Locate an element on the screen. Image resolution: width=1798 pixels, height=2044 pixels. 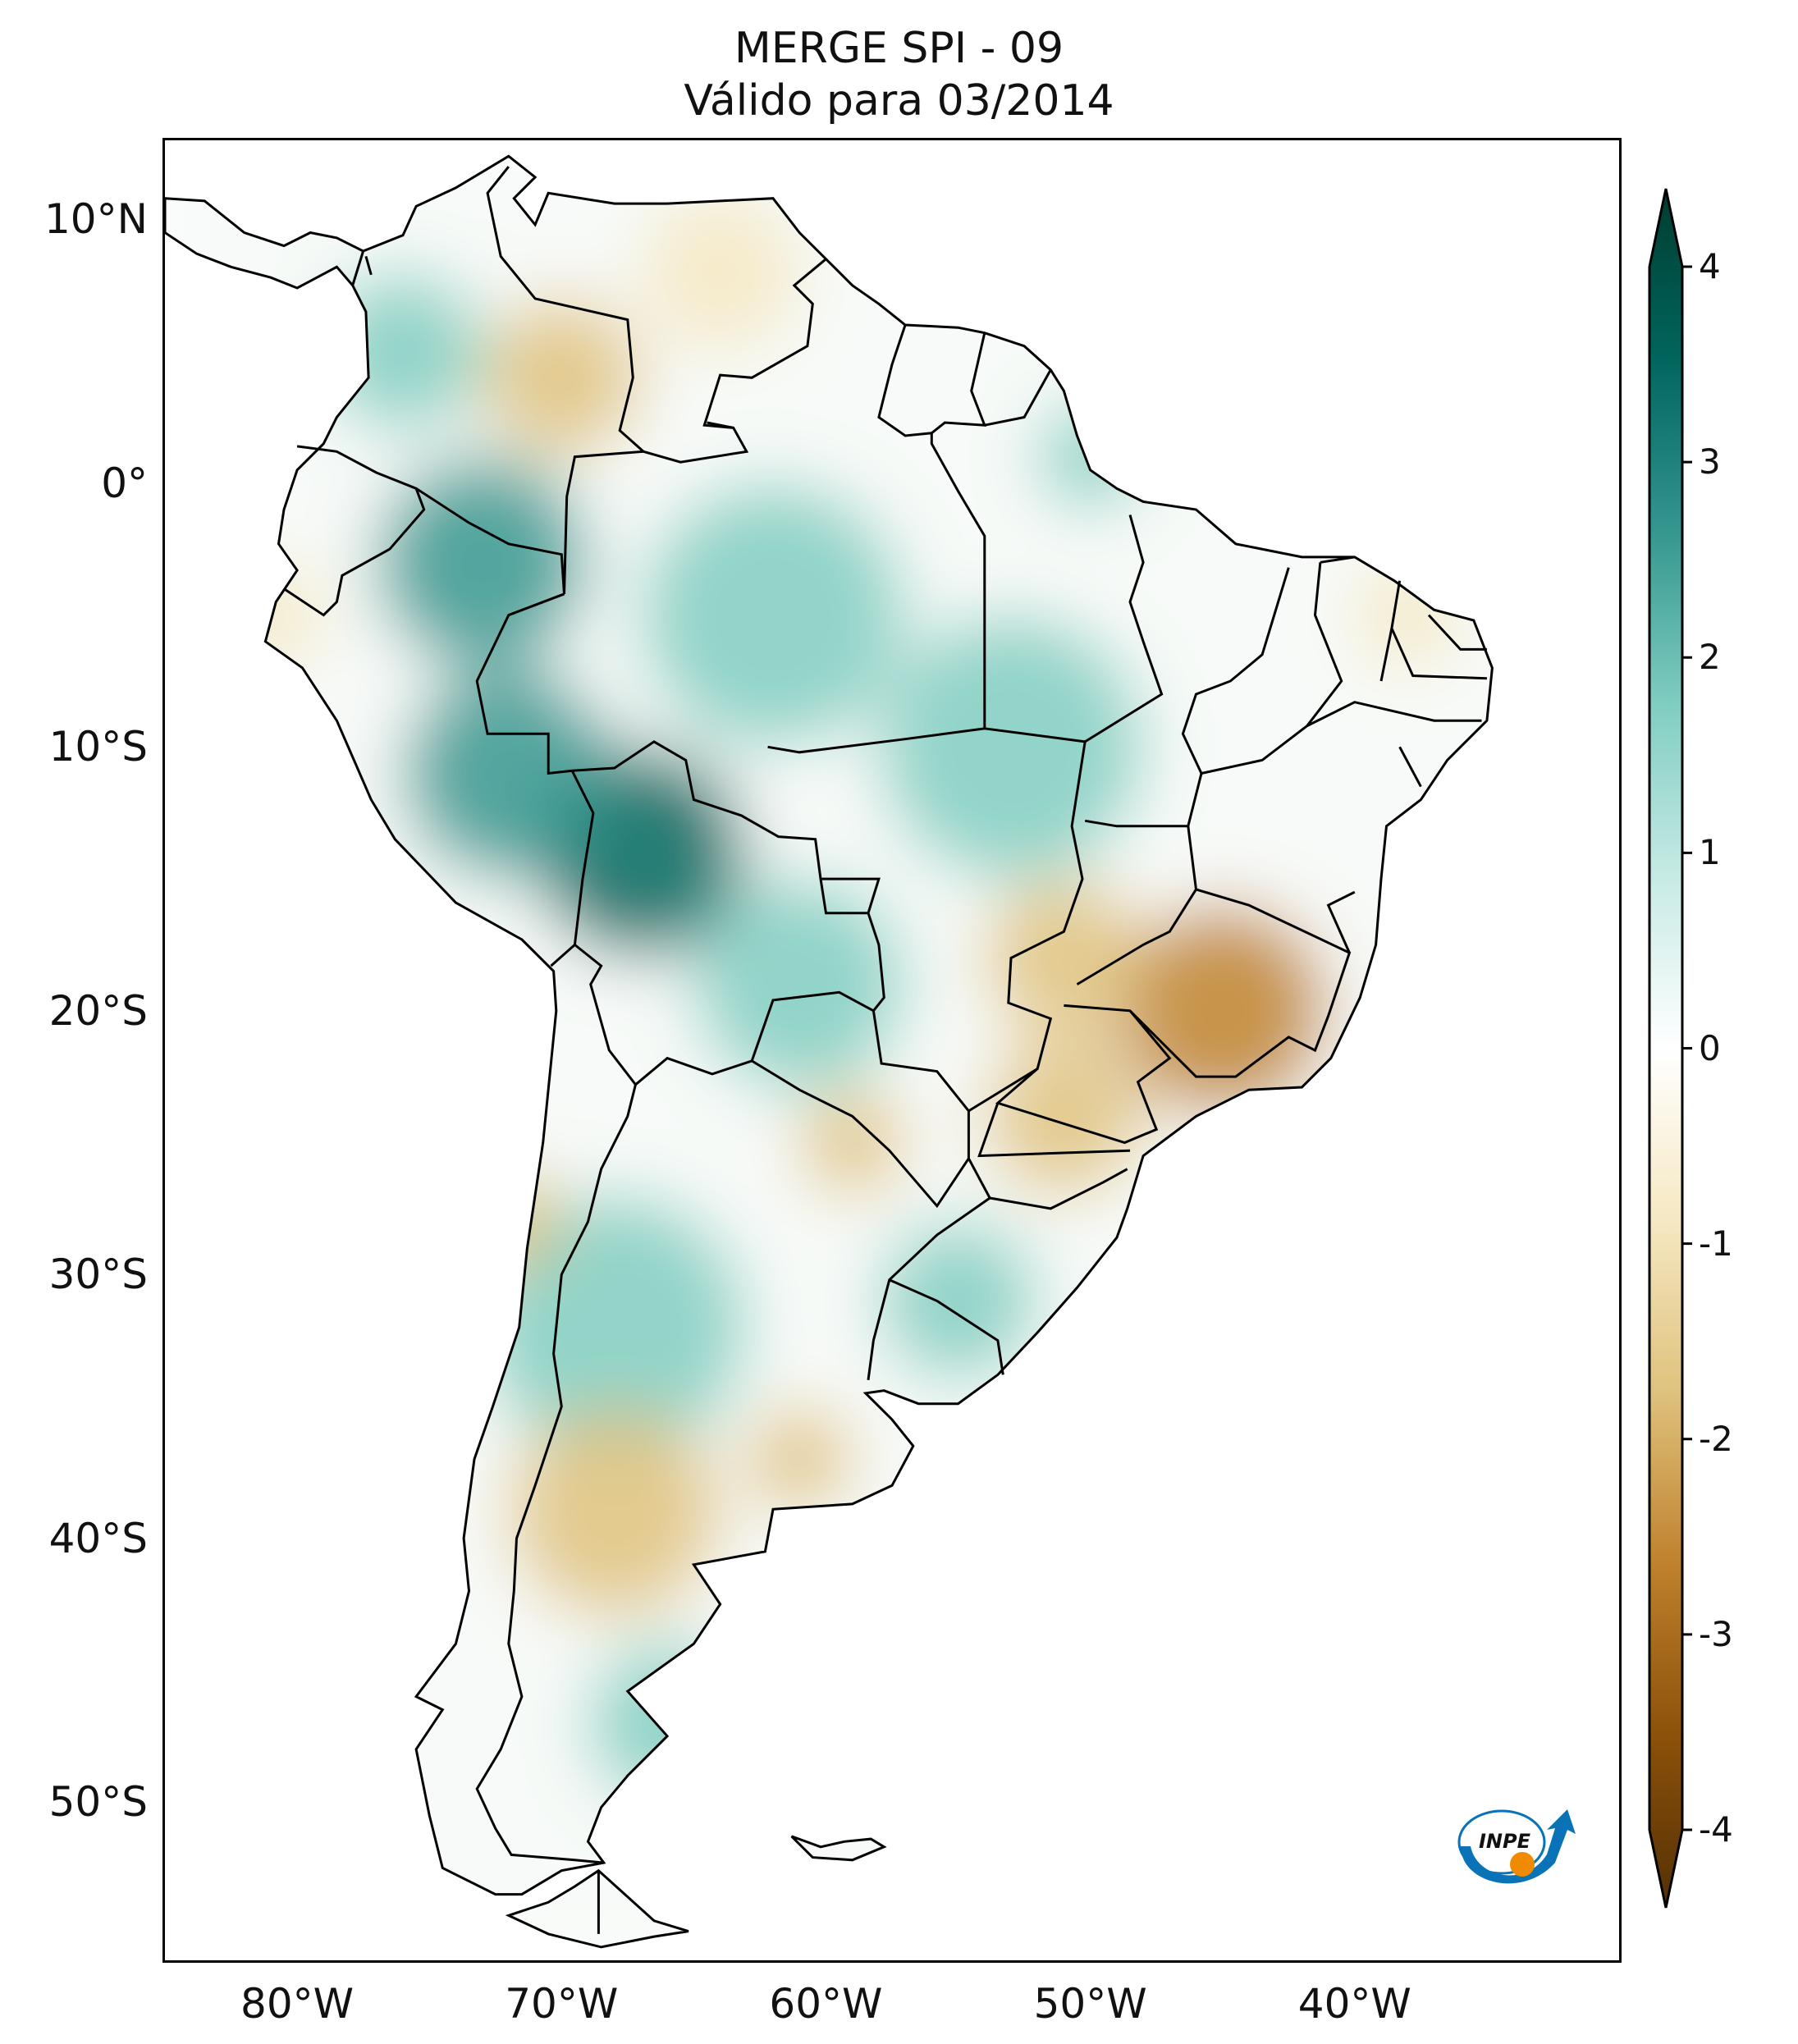
lat-tick-label: 0° is located at coordinates (124, 483).